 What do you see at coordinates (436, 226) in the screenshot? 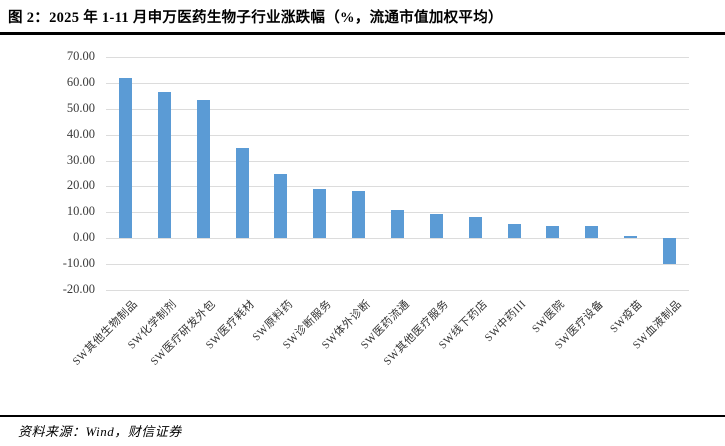
I see `bar-SW其他医疗服务` at bounding box center [436, 226].